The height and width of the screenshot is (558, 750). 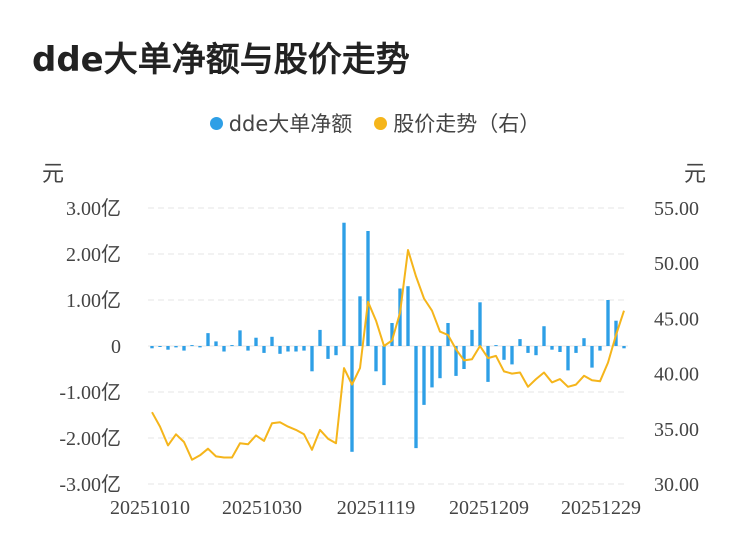 What do you see at coordinates (150, 508) in the screenshot?
I see `x-axis-tick-label: 20251010` at bounding box center [150, 508].